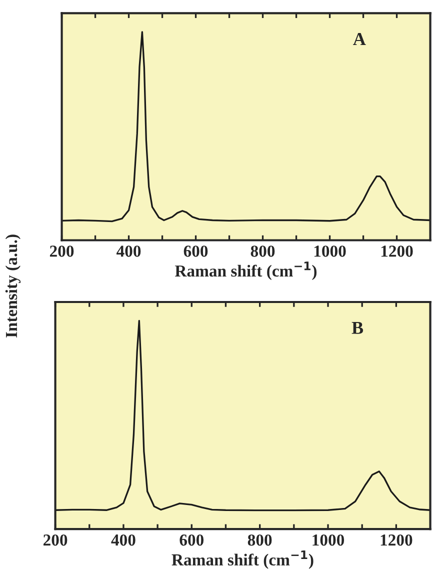 The image size is (432, 572). What do you see at coordinates (359, 39) in the screenshot?
I see `annotation: A` at bounding box center [359, 39].